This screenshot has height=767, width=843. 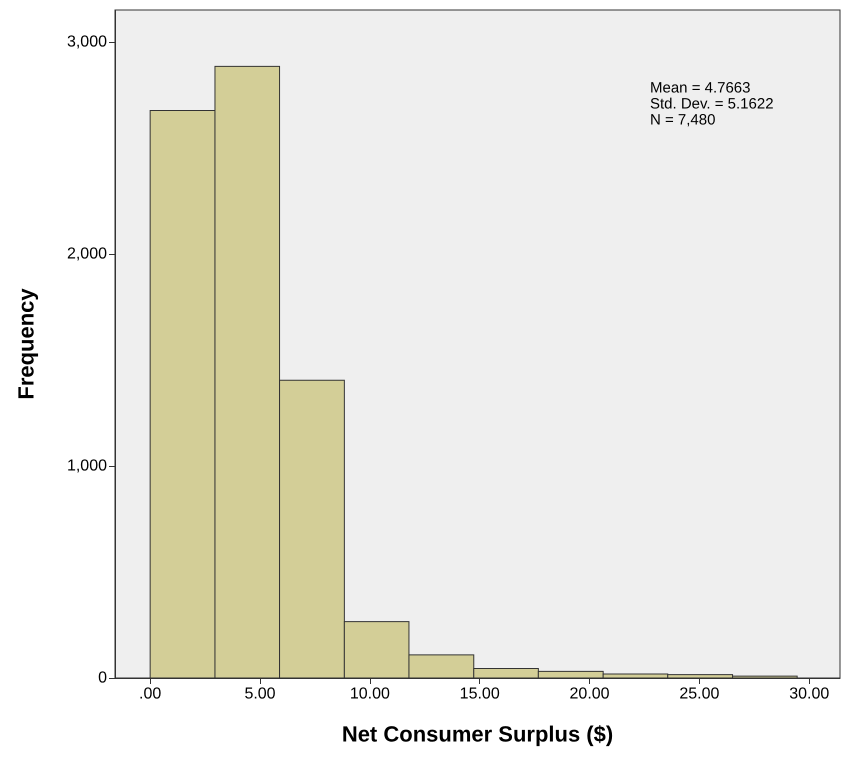 What do you see at coordinates (87, 253) in the screenshot?
I see `y-tick-label: 2,000` at bounding box center [87, 253].